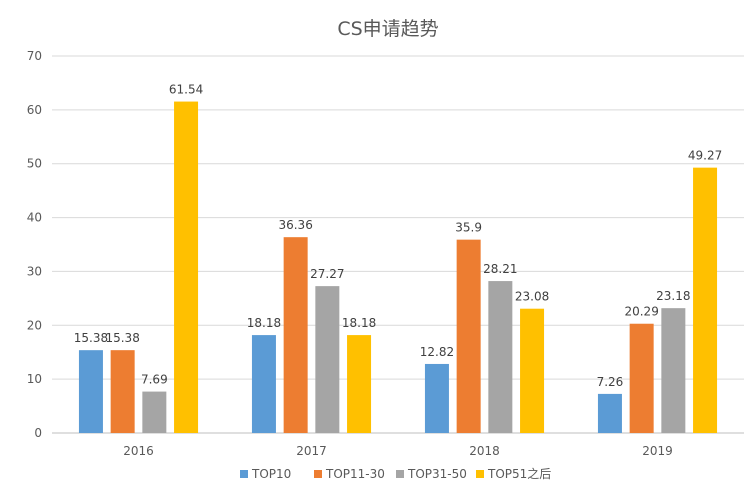 This screenshot has width=752, height=496. Describe the element at coordinates (271, 474) in the screenshot. I see `legend-label: TOP10` at that location.